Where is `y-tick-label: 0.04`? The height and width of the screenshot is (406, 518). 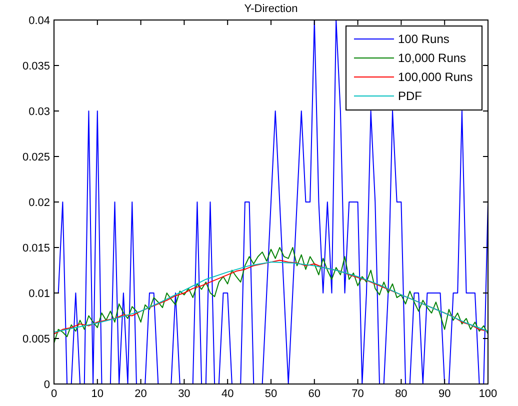
y-tick-label: 0.04 is located at coordinates (39, 21).